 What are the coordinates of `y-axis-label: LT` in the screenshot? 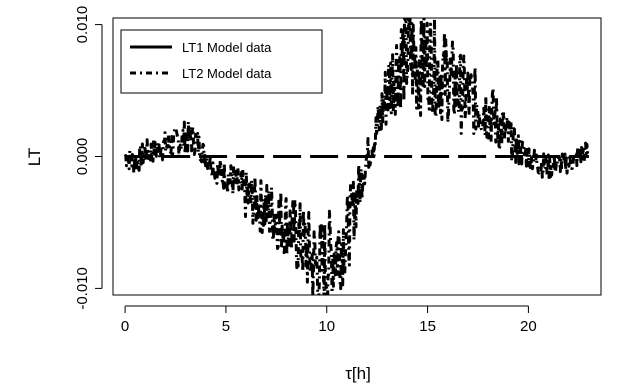 It's located at (34, 157).